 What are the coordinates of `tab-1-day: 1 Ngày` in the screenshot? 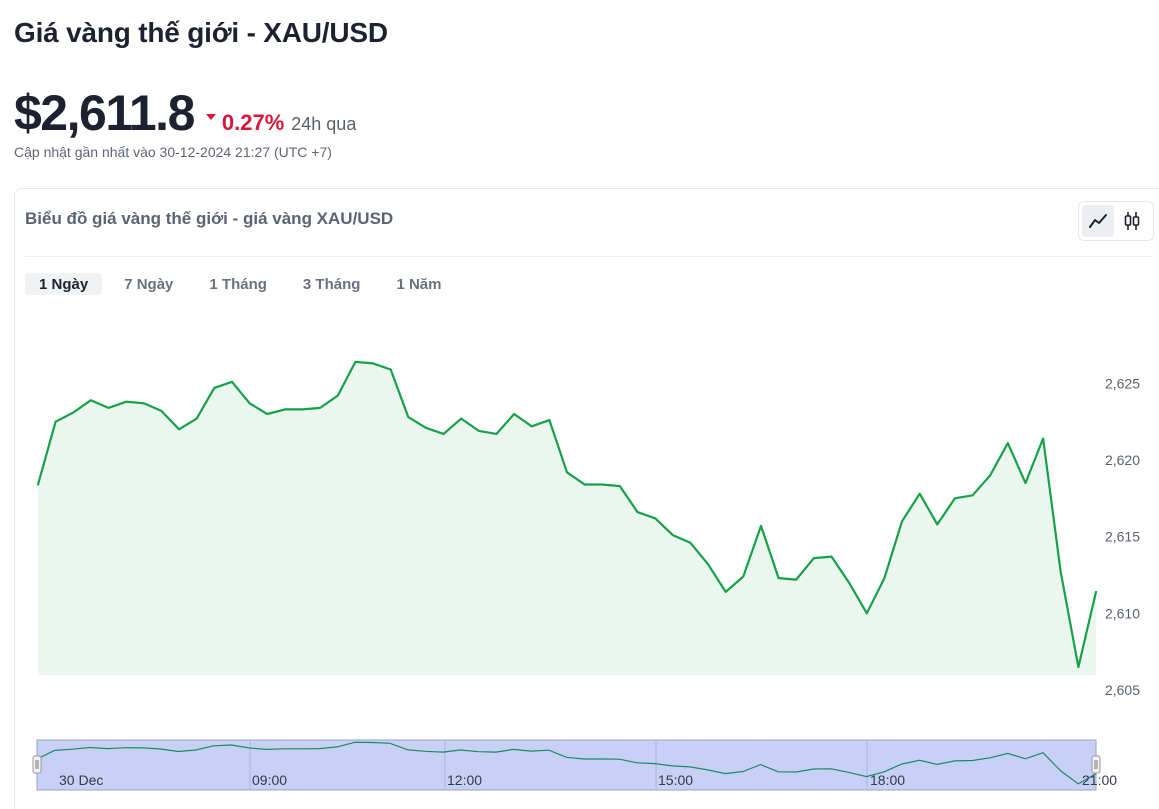 It's located at (64, 284).